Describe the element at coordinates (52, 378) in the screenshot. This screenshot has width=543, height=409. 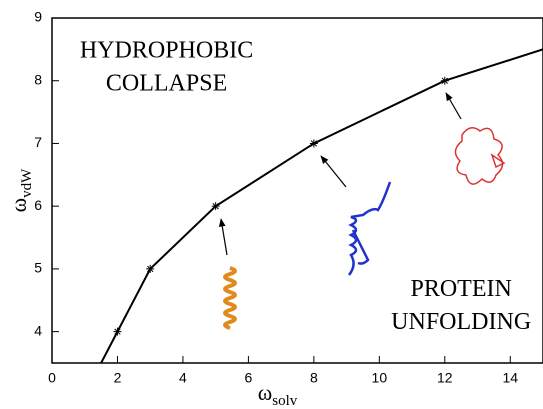
I see `x-tick-label: 0` at that location.